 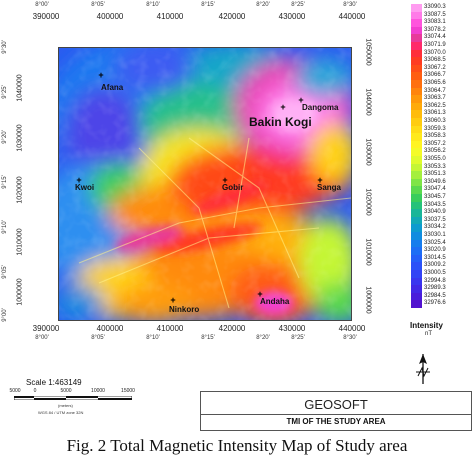 I want to click on legend-row: 32989.3, so click(x=437, y=289).